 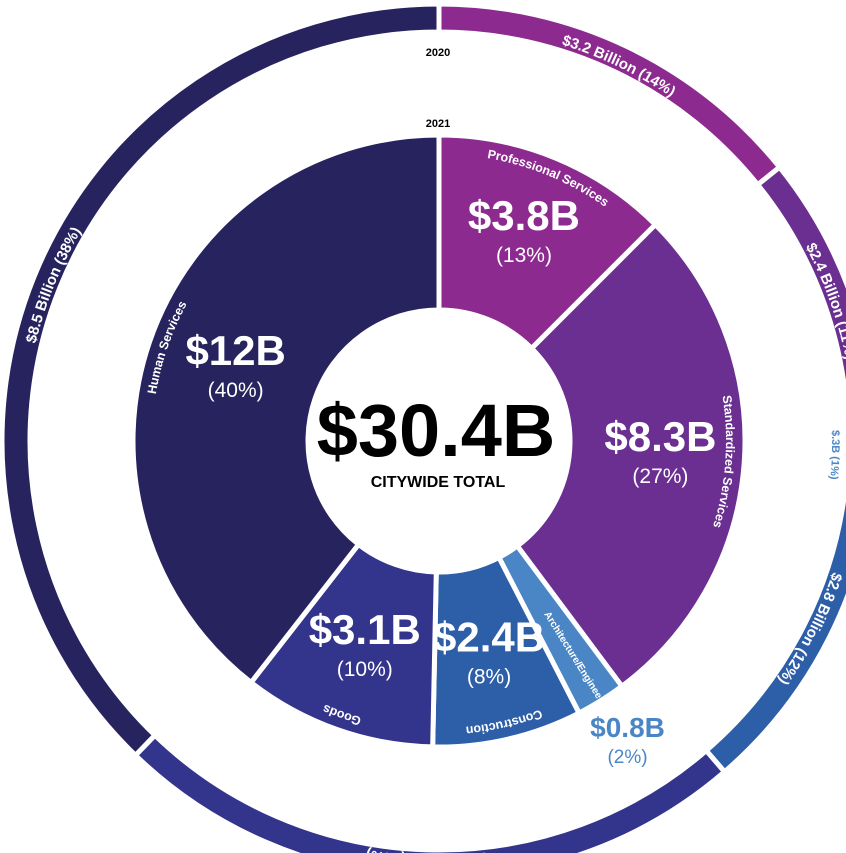 What do you see at coordinates (800, 302) in the screenshot?
I see `outer-segment` at bounding box center [800, 302].